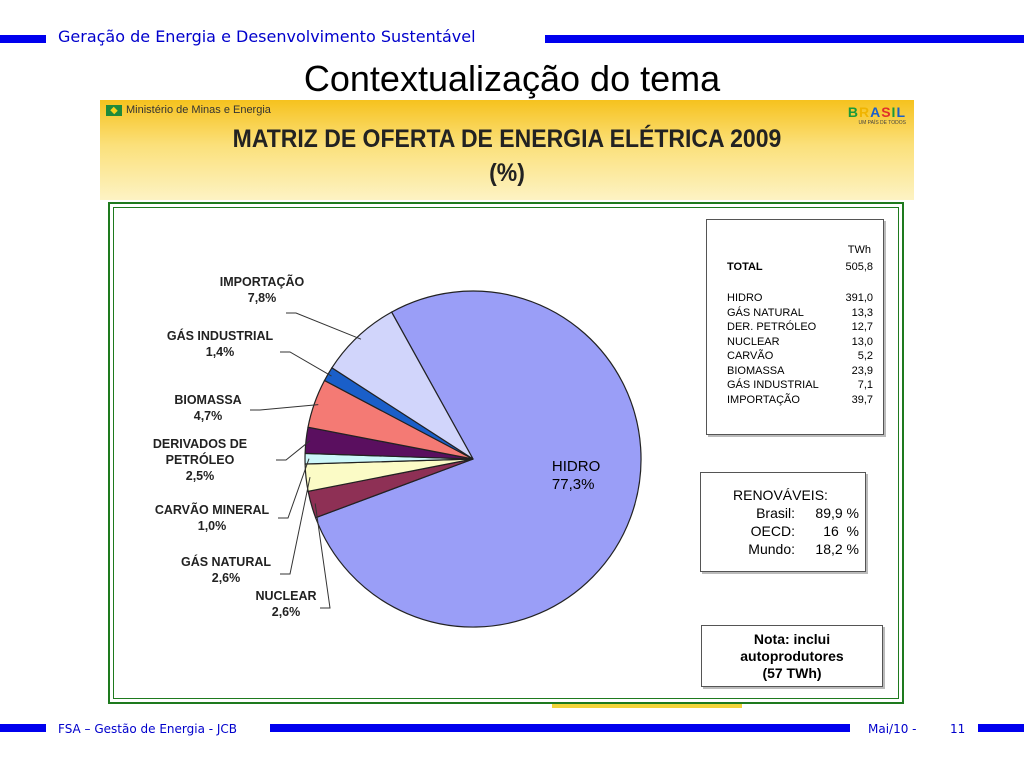 The height and width of the screenshot is (768, 1024). What do you see at coordinates (220, 352) in the screenshot?
I see `pie-value-gas-industrial: 1,4%` at bounding box center [220, 352].